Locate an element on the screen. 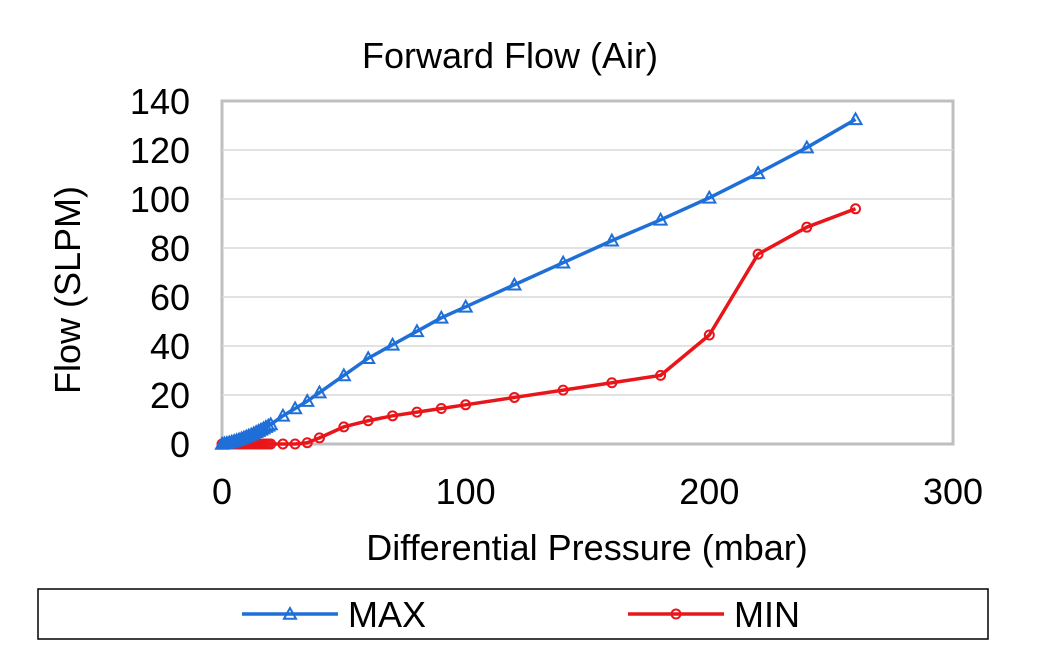 The width and height of the screenshot is (1041, 662). y-tick-label: 20 is located at coordinates (170, 395).